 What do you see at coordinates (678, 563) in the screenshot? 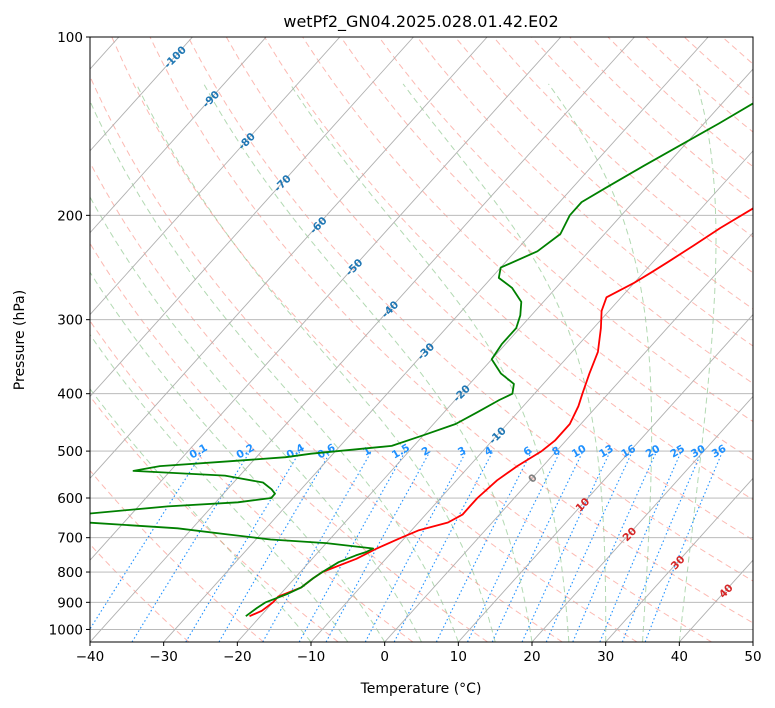
I see `isotherm-label: 30` at bounding box center [678, 563].